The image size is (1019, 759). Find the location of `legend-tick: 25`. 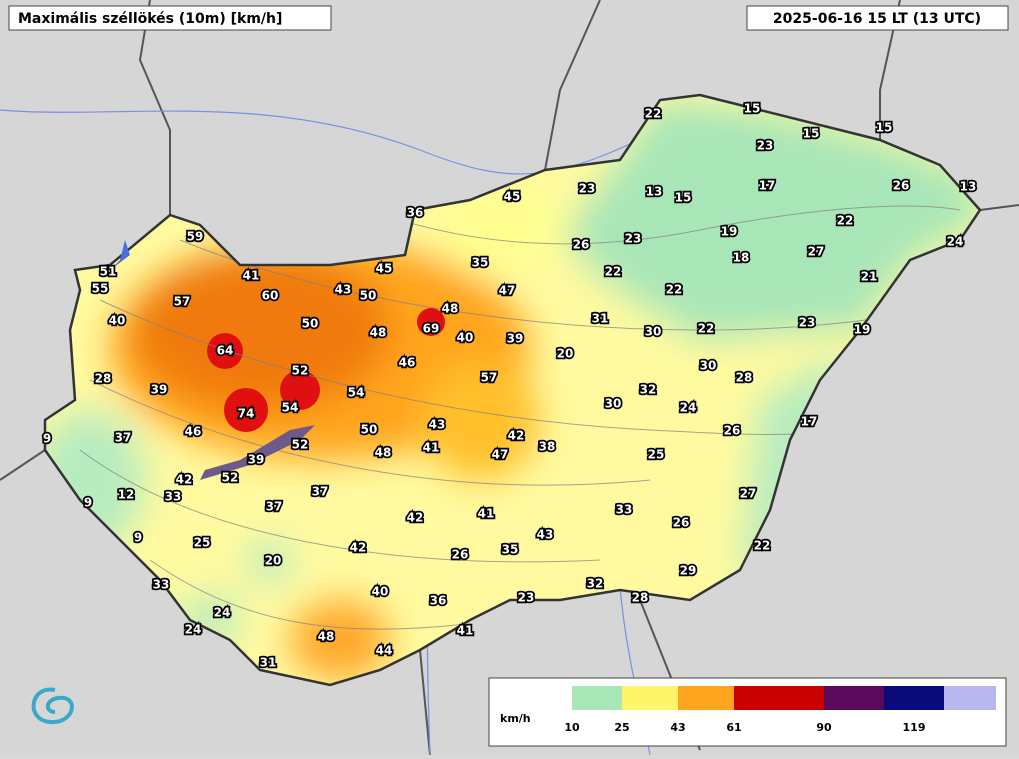

legend-tick: 25 is located at coordinates (621, 727).